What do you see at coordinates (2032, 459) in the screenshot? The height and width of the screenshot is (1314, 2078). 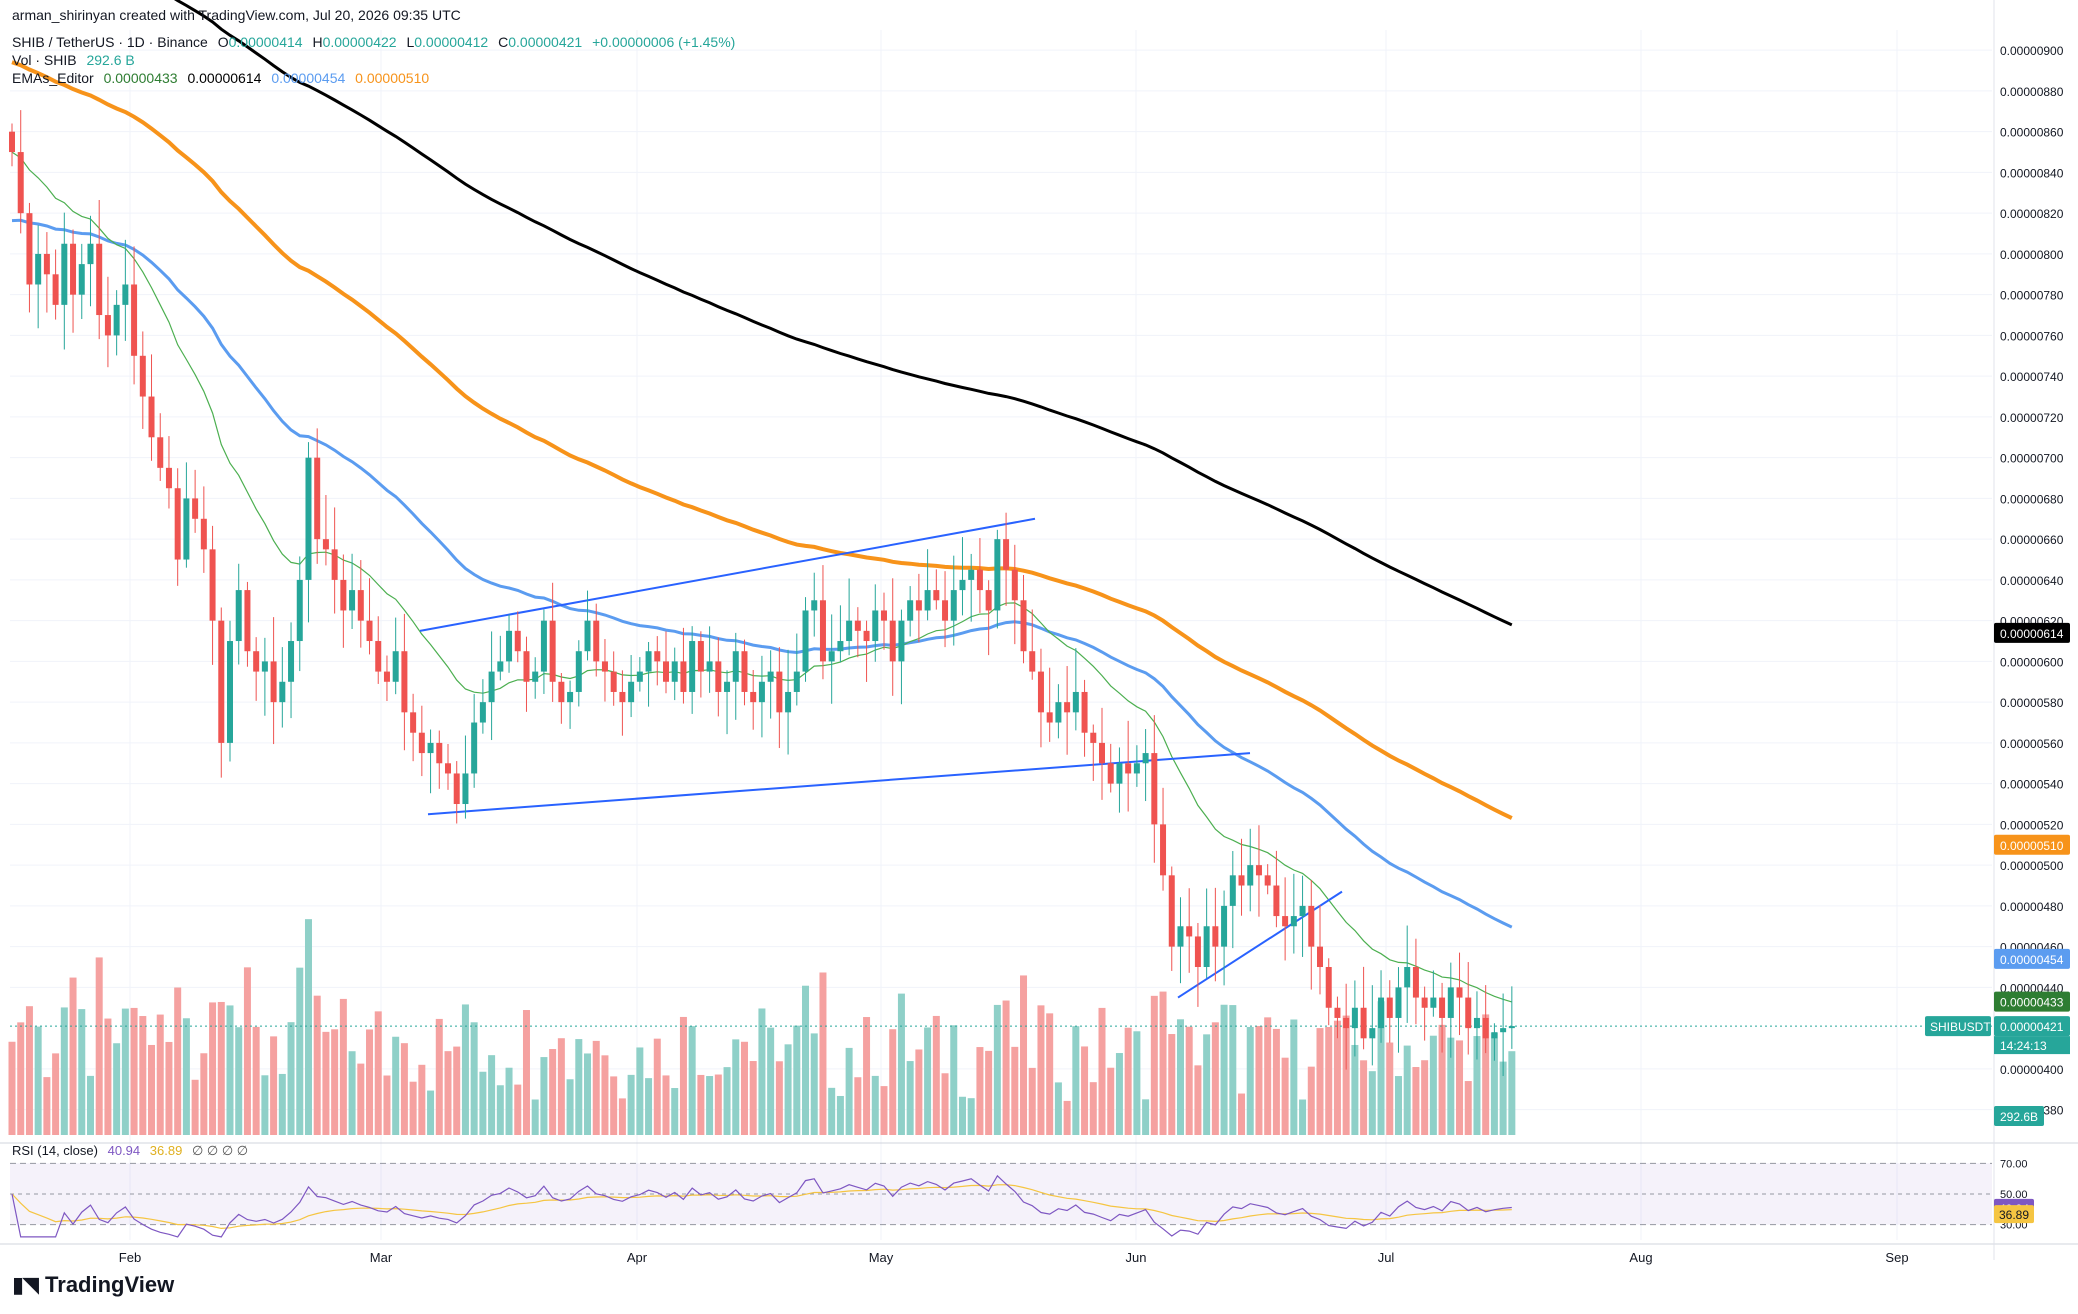 I see `price-tick-label: 0.00000700` at bounding box center [2032, 459].